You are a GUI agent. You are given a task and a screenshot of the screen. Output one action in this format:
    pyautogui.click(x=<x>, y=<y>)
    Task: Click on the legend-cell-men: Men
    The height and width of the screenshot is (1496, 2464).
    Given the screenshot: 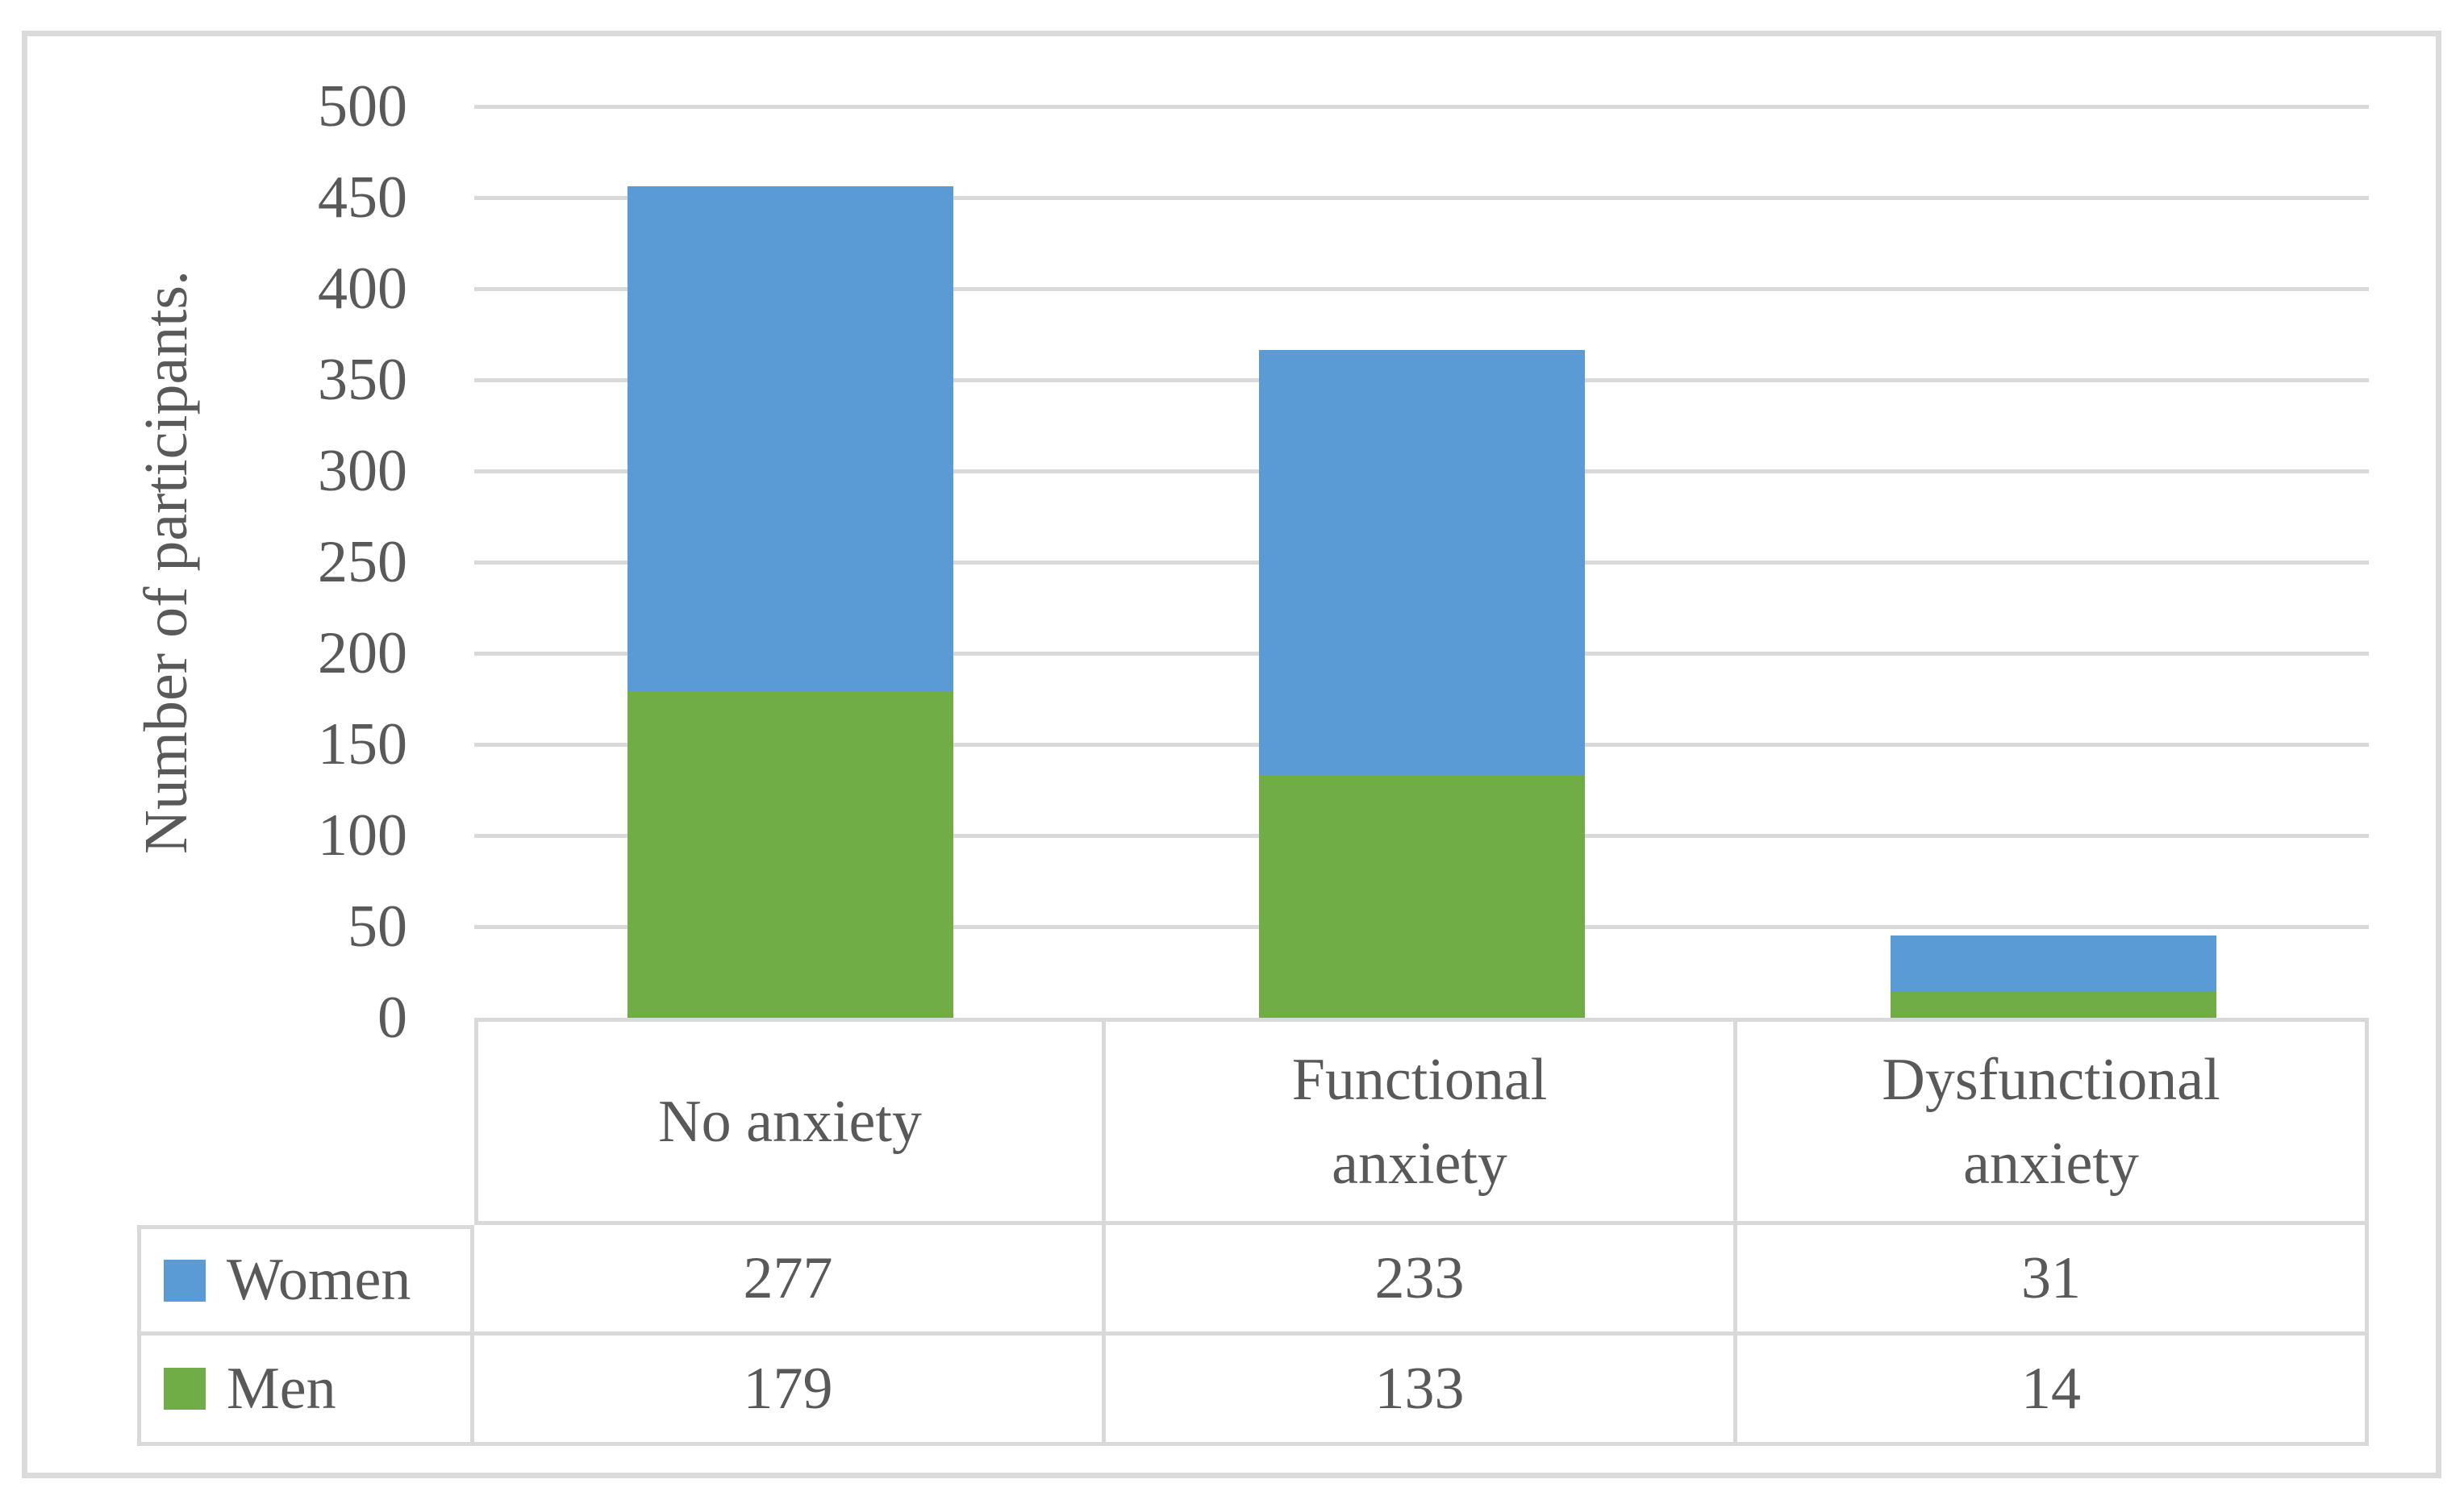 What is the action you would take?
    pyautogui.click(x=305, y=1391)
    